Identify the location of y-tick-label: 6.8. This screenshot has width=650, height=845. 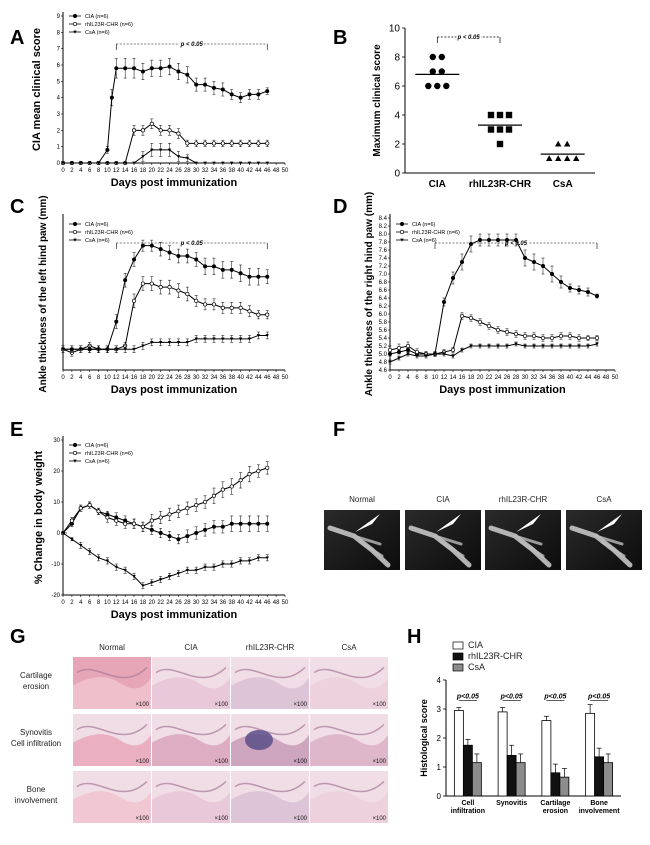
(383, 283).